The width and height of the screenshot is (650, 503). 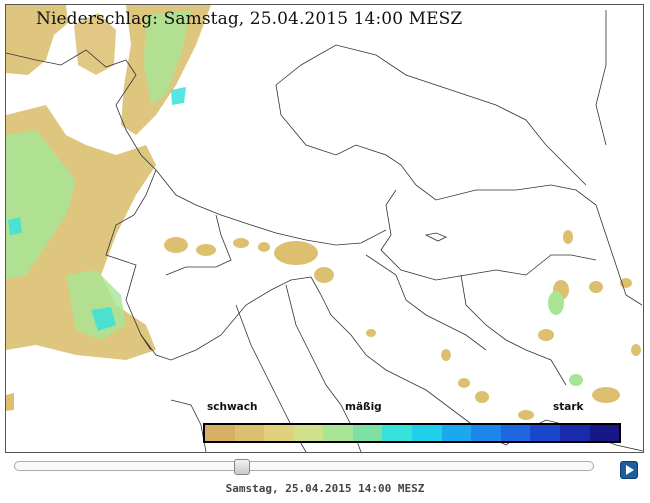 I want to click on legend-color-bar, so click(x=412, y=433).